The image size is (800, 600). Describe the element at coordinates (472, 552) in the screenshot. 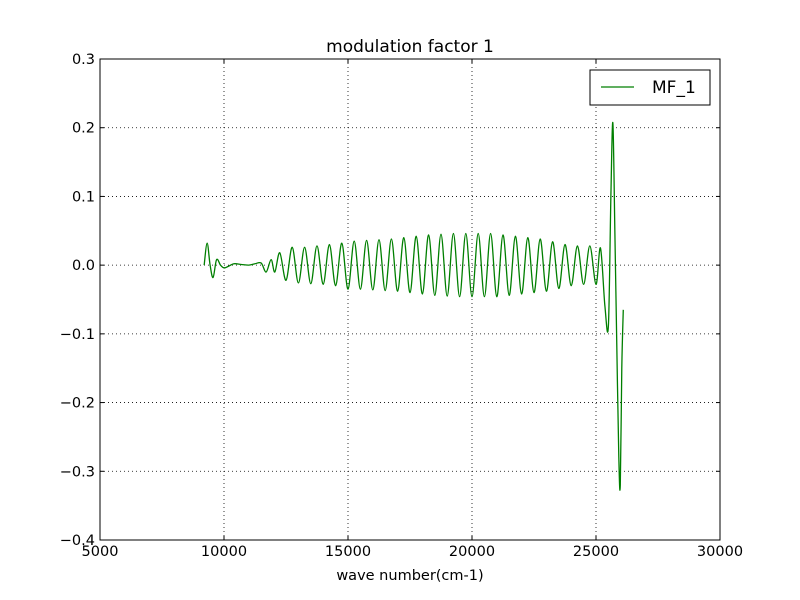

I see `x-tick-label: 20000` at that location.